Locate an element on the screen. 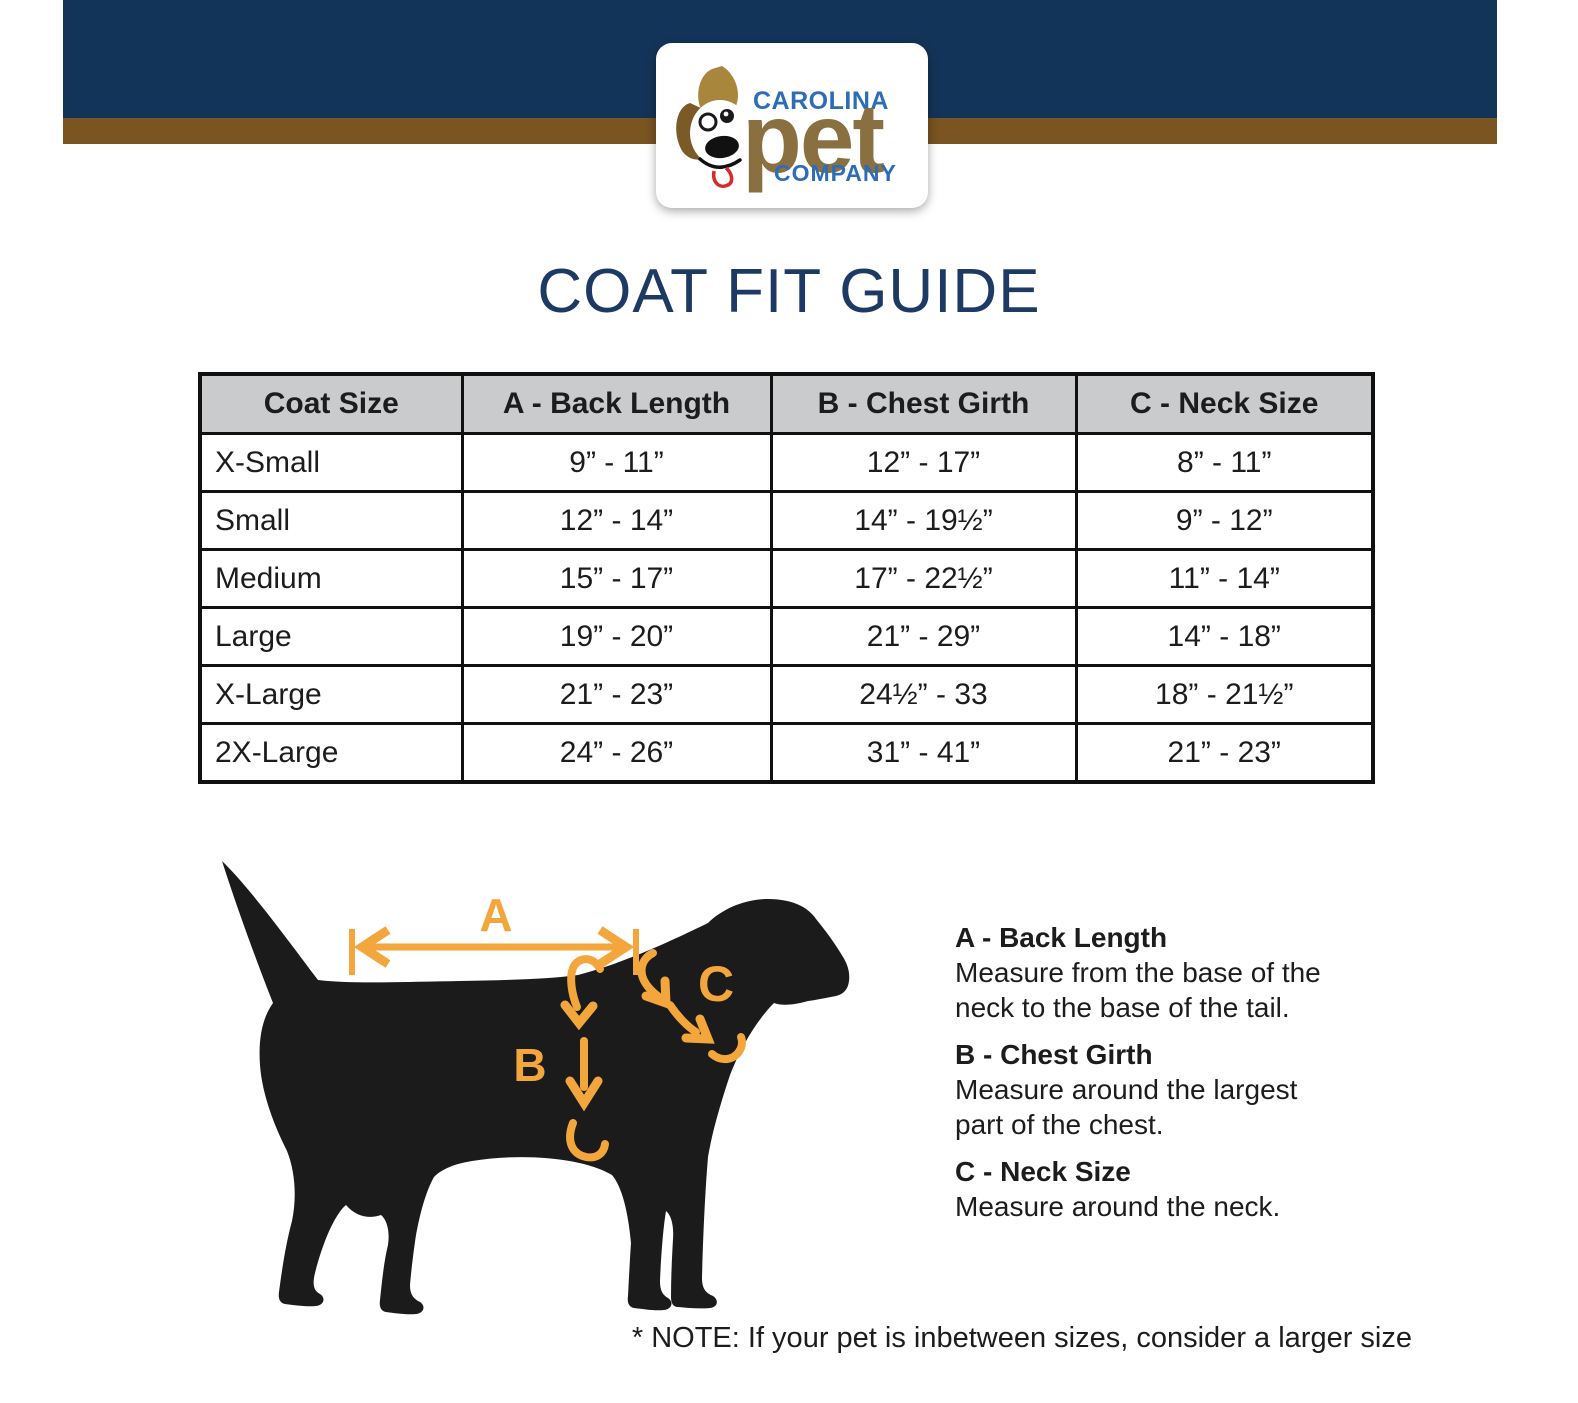 The width and height of the screenshot is (1578, 1403). table-row: Small 12” - 14” 14” - 19½” 9” - 12” is located at coordinates (786, 520).